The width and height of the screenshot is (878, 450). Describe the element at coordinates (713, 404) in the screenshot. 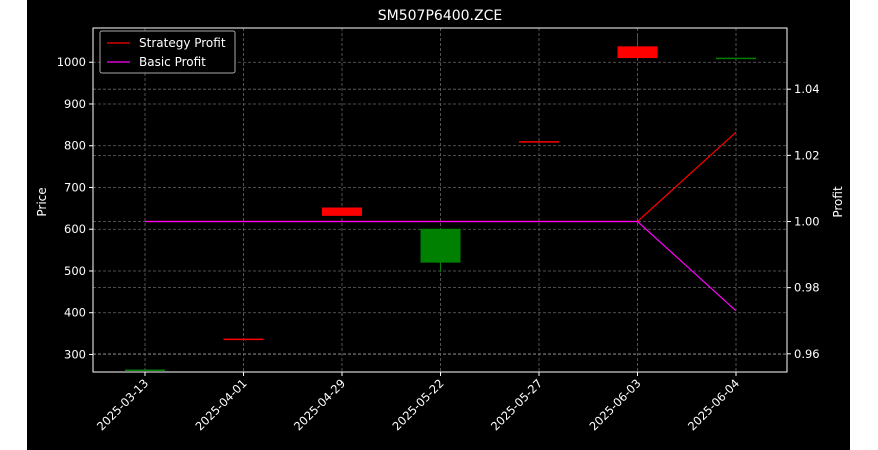

I see `x-tick-label: 2025-06-04` at that location.